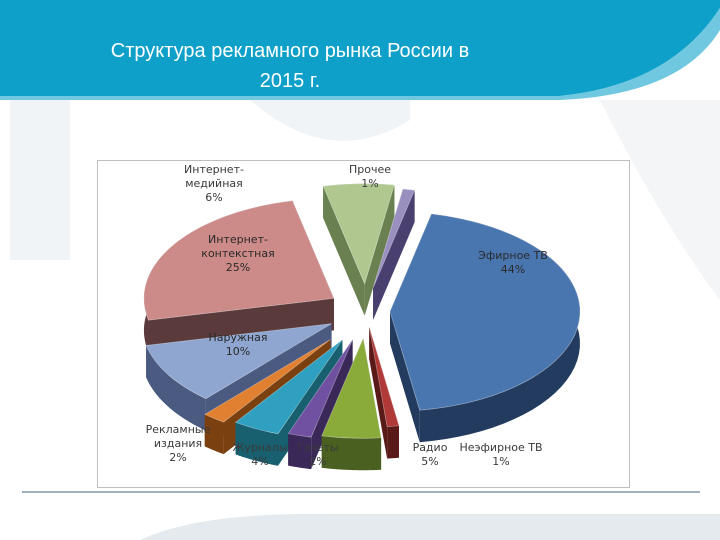  What do you see at coordinates (239, 276) in the screenshot?
I see `pie-slice-интернет-контекстная` at bounding box center [239, 276].